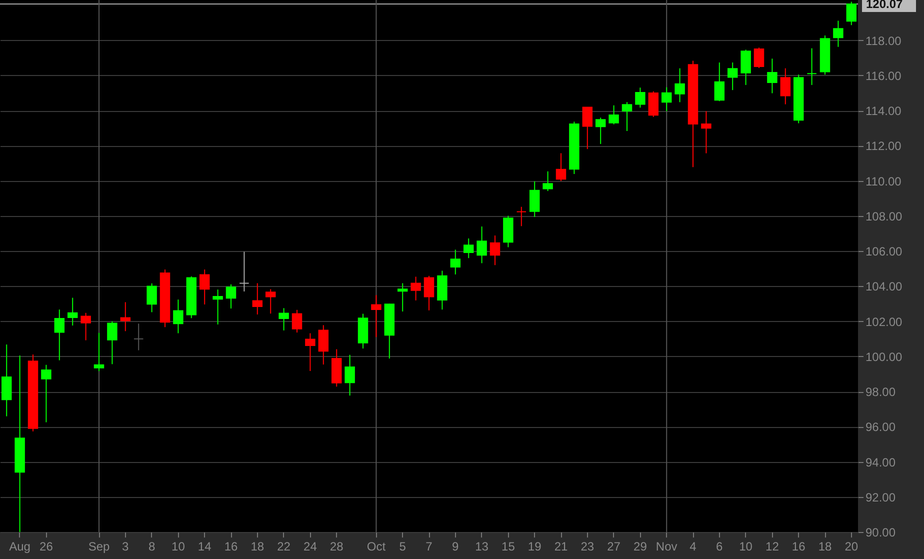 This screenshot has height=559, width=924. Describe the element at coordinates (884, 216) in the screenshot. I see `y-tick-label: 108.00` at that location.